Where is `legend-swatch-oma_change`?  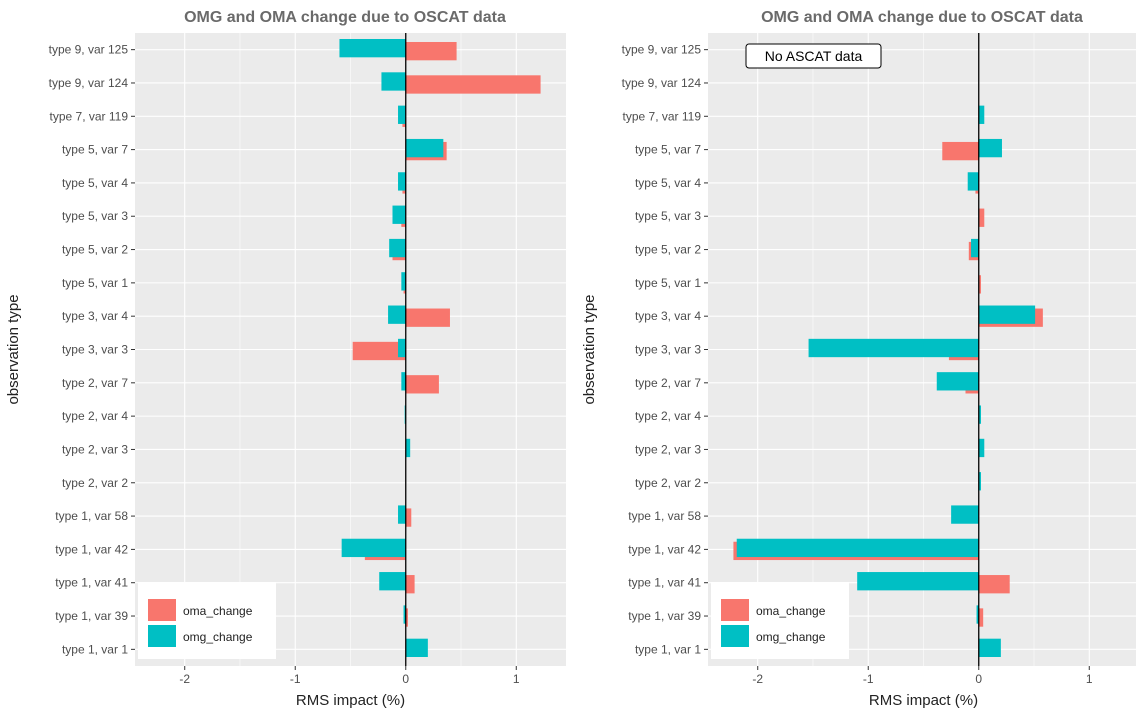 legend-swatch-oma_change is located at coordinates (162, 610).